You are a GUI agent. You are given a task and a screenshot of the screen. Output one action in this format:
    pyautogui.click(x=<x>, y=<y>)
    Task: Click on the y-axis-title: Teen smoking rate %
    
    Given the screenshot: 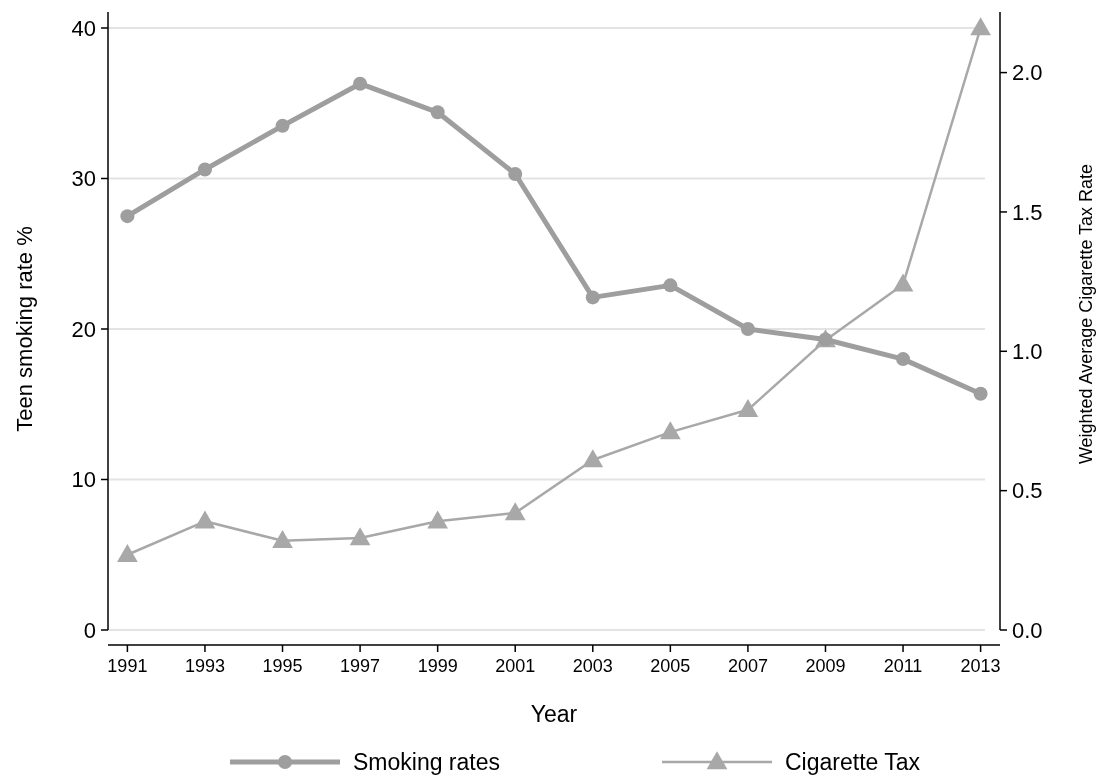 What is the action you would take?
    pyautogui.click(x=24, y=329)
    